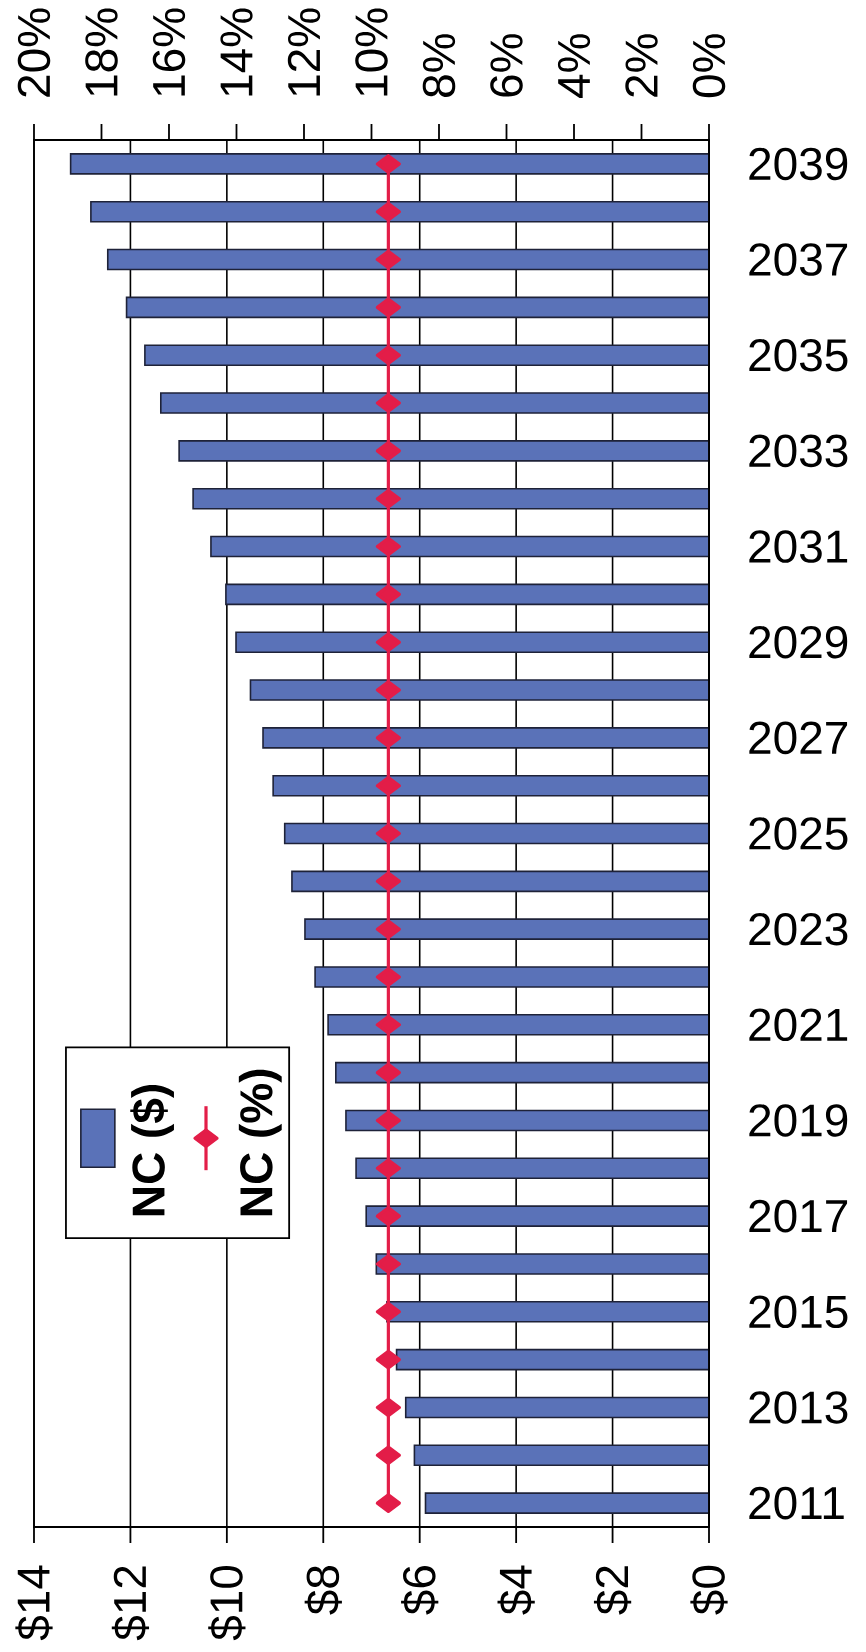 This screenshot has height=1652, width=866. Describe the element at coordinates (260, 1142) in the screenshot. I see `legend-label: NC (%)` at that location.